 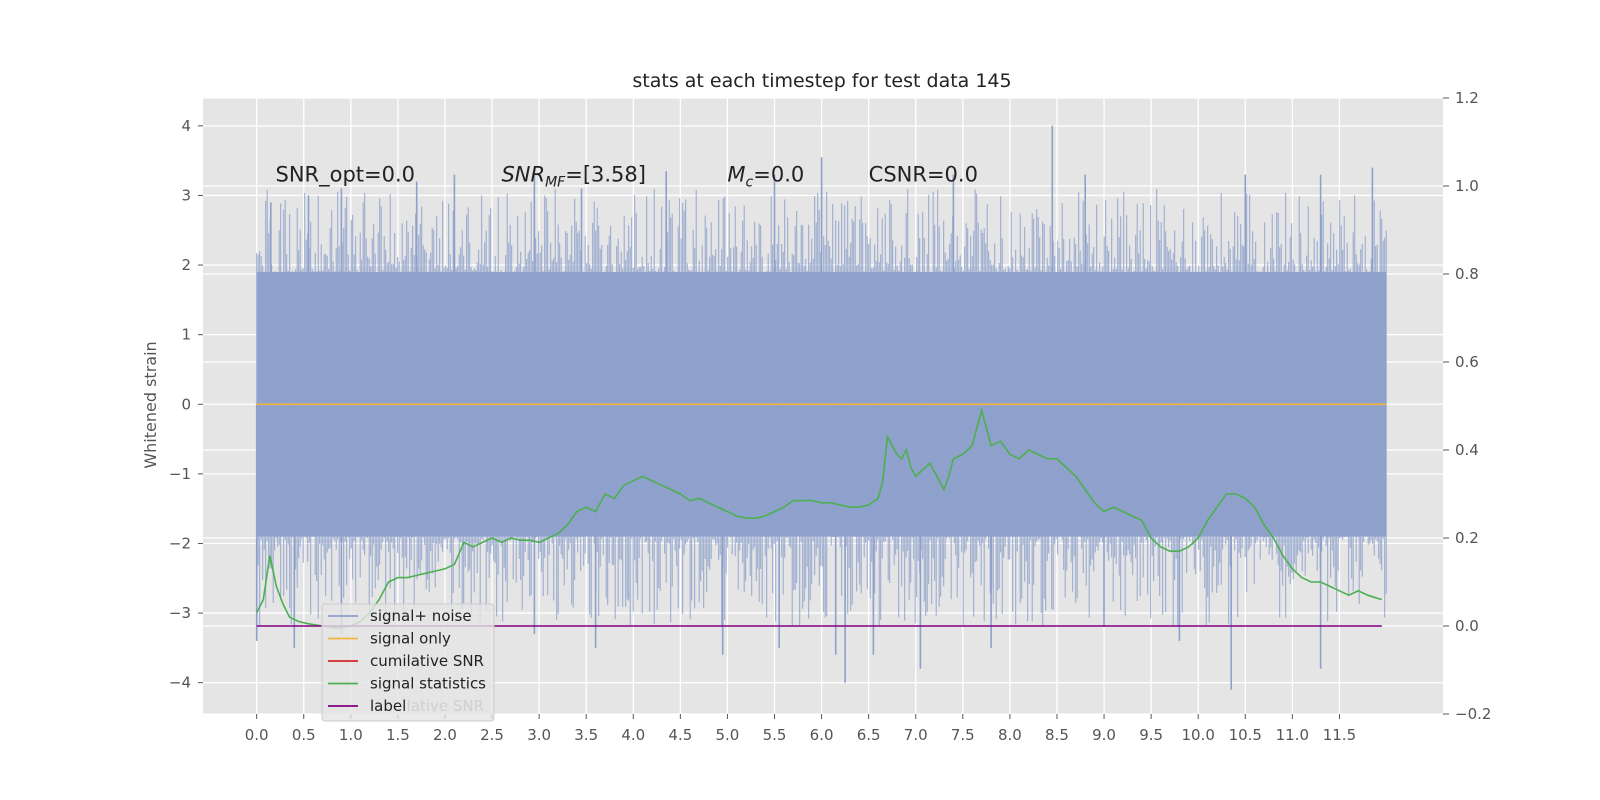 I want to click on x-tick-label: 2.0, so click(x=445, y=735).